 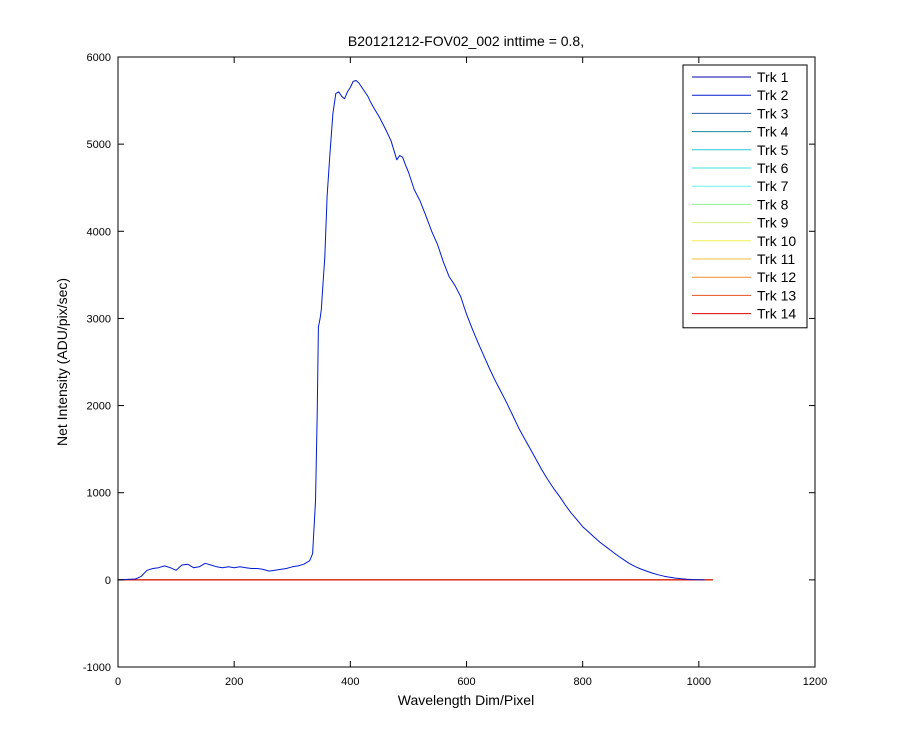 I want to click on x-tick-label: 1200, so click(x=815, y=682).